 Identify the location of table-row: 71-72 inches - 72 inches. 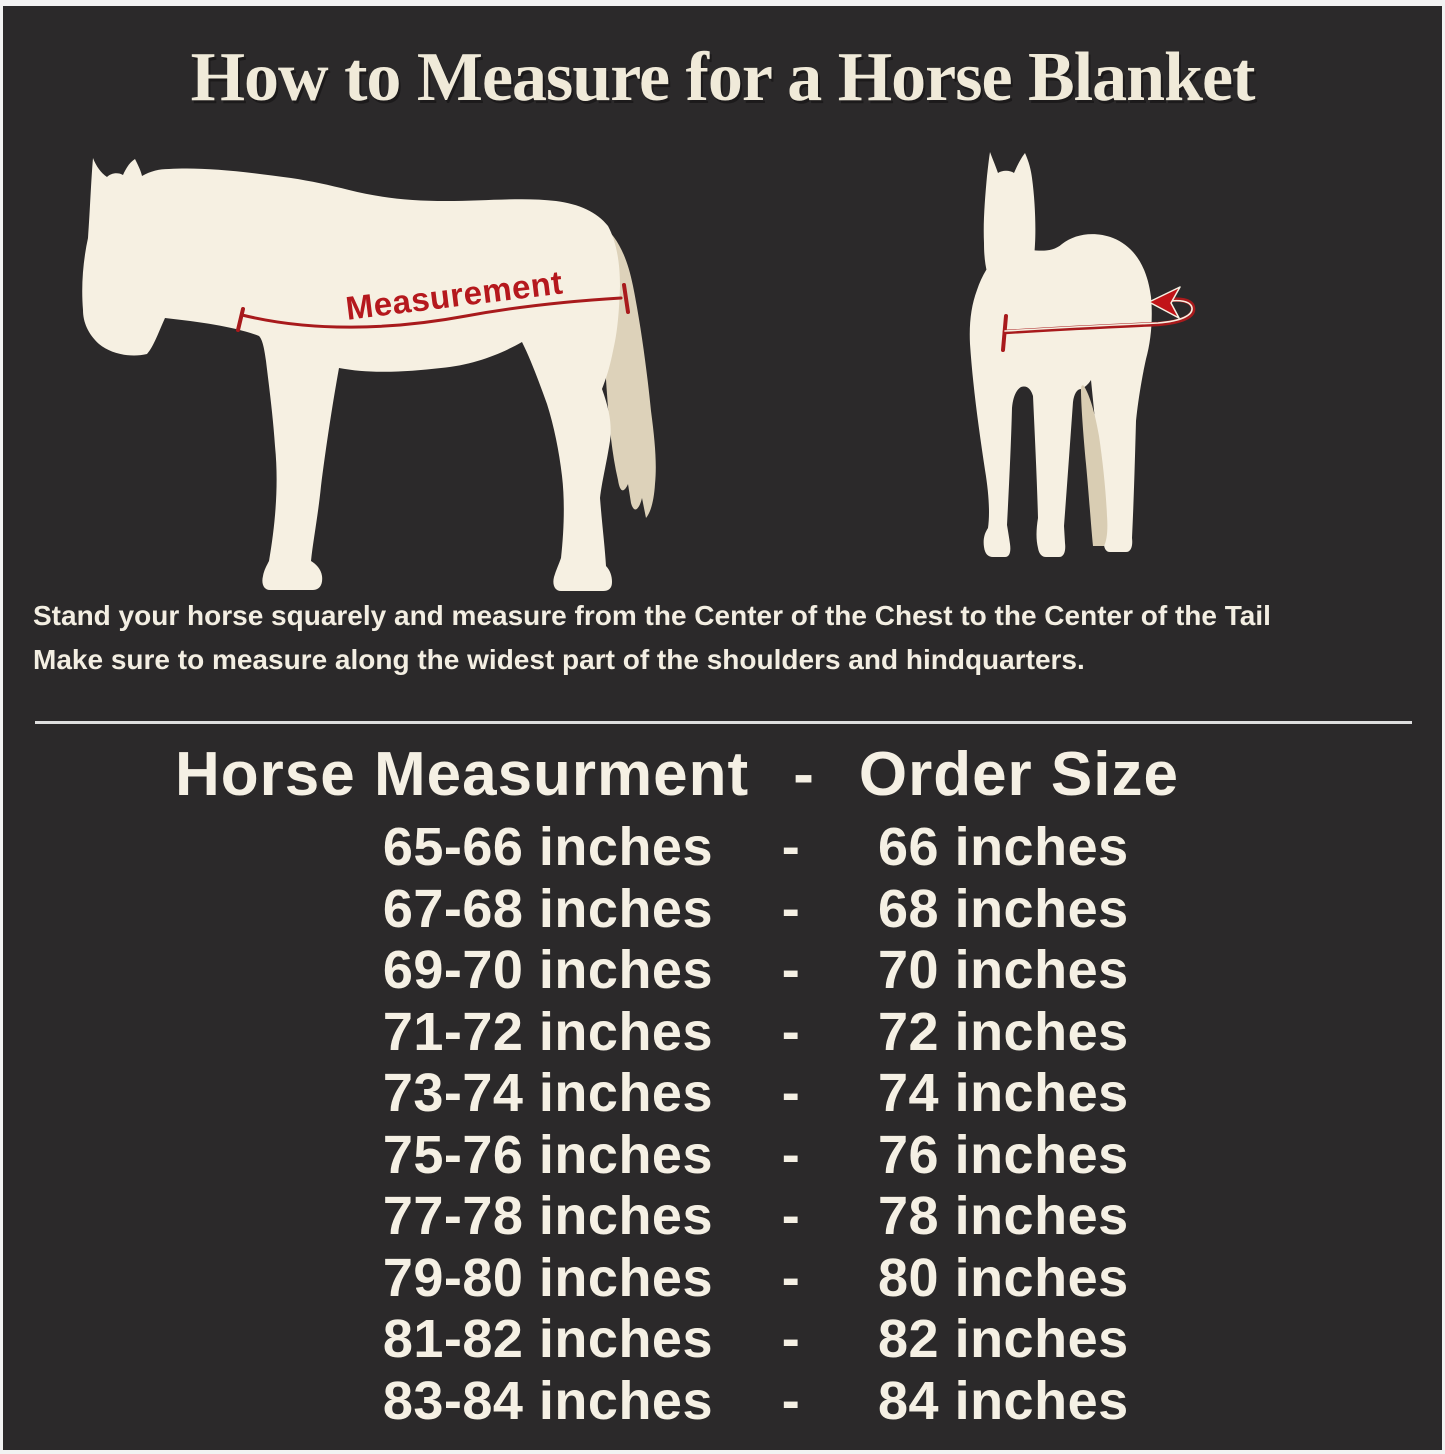
(722, 1033).